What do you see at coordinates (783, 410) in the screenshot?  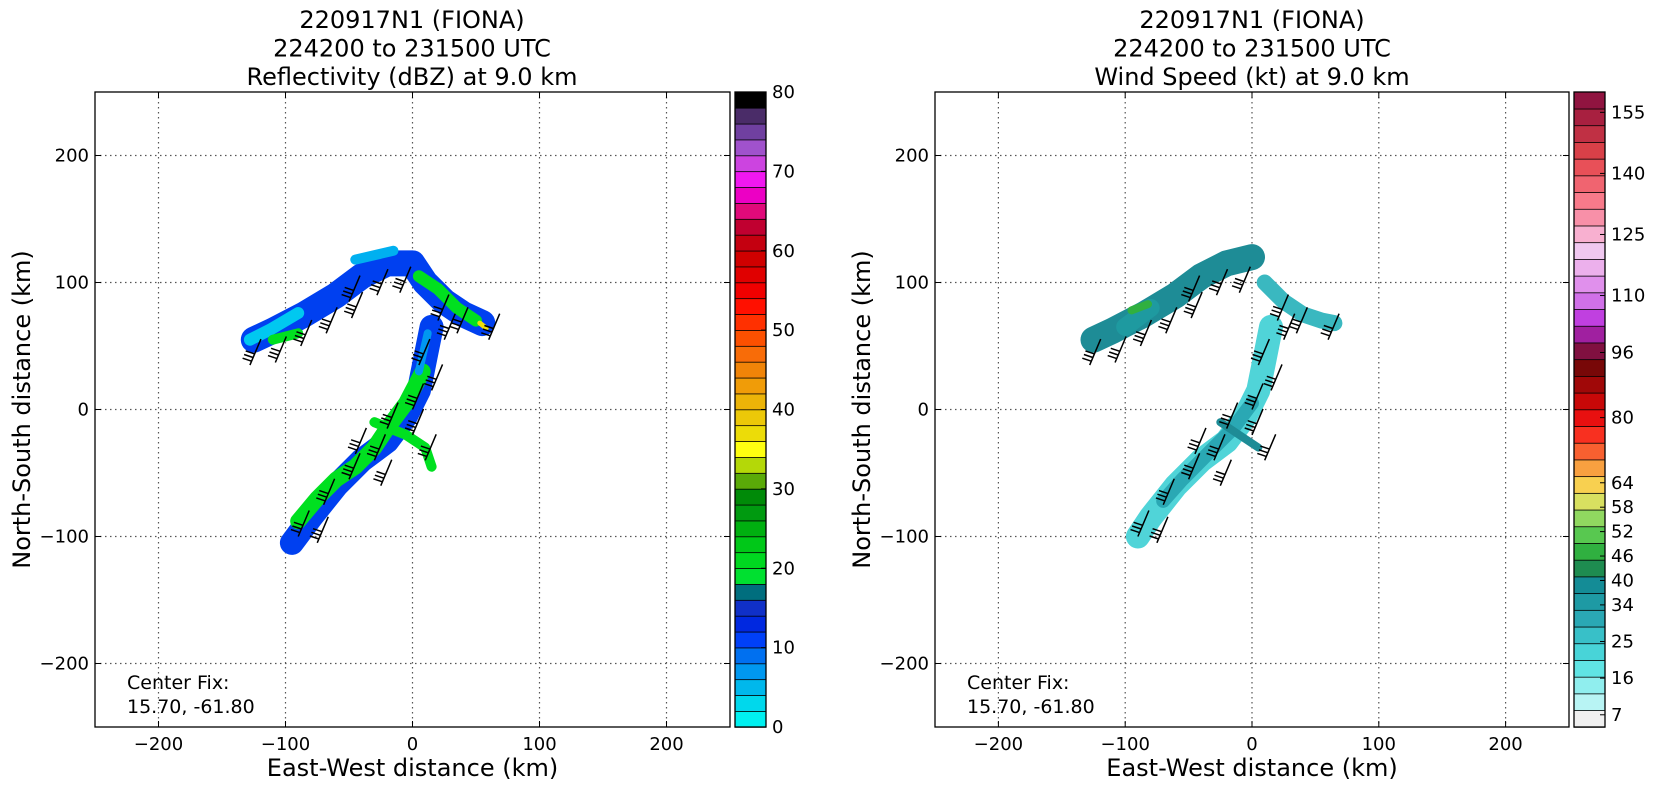 I see `colorbar-tick-label-4: 40` at bounding box center [783, 410].